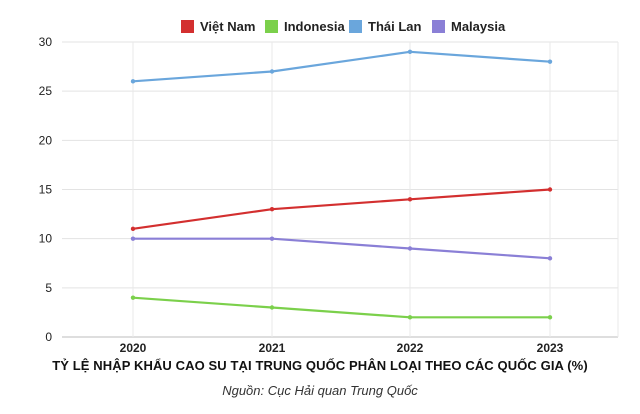 The image size is (640, 414). I want to click on x-tick-label: 2021, so click(272, 348).